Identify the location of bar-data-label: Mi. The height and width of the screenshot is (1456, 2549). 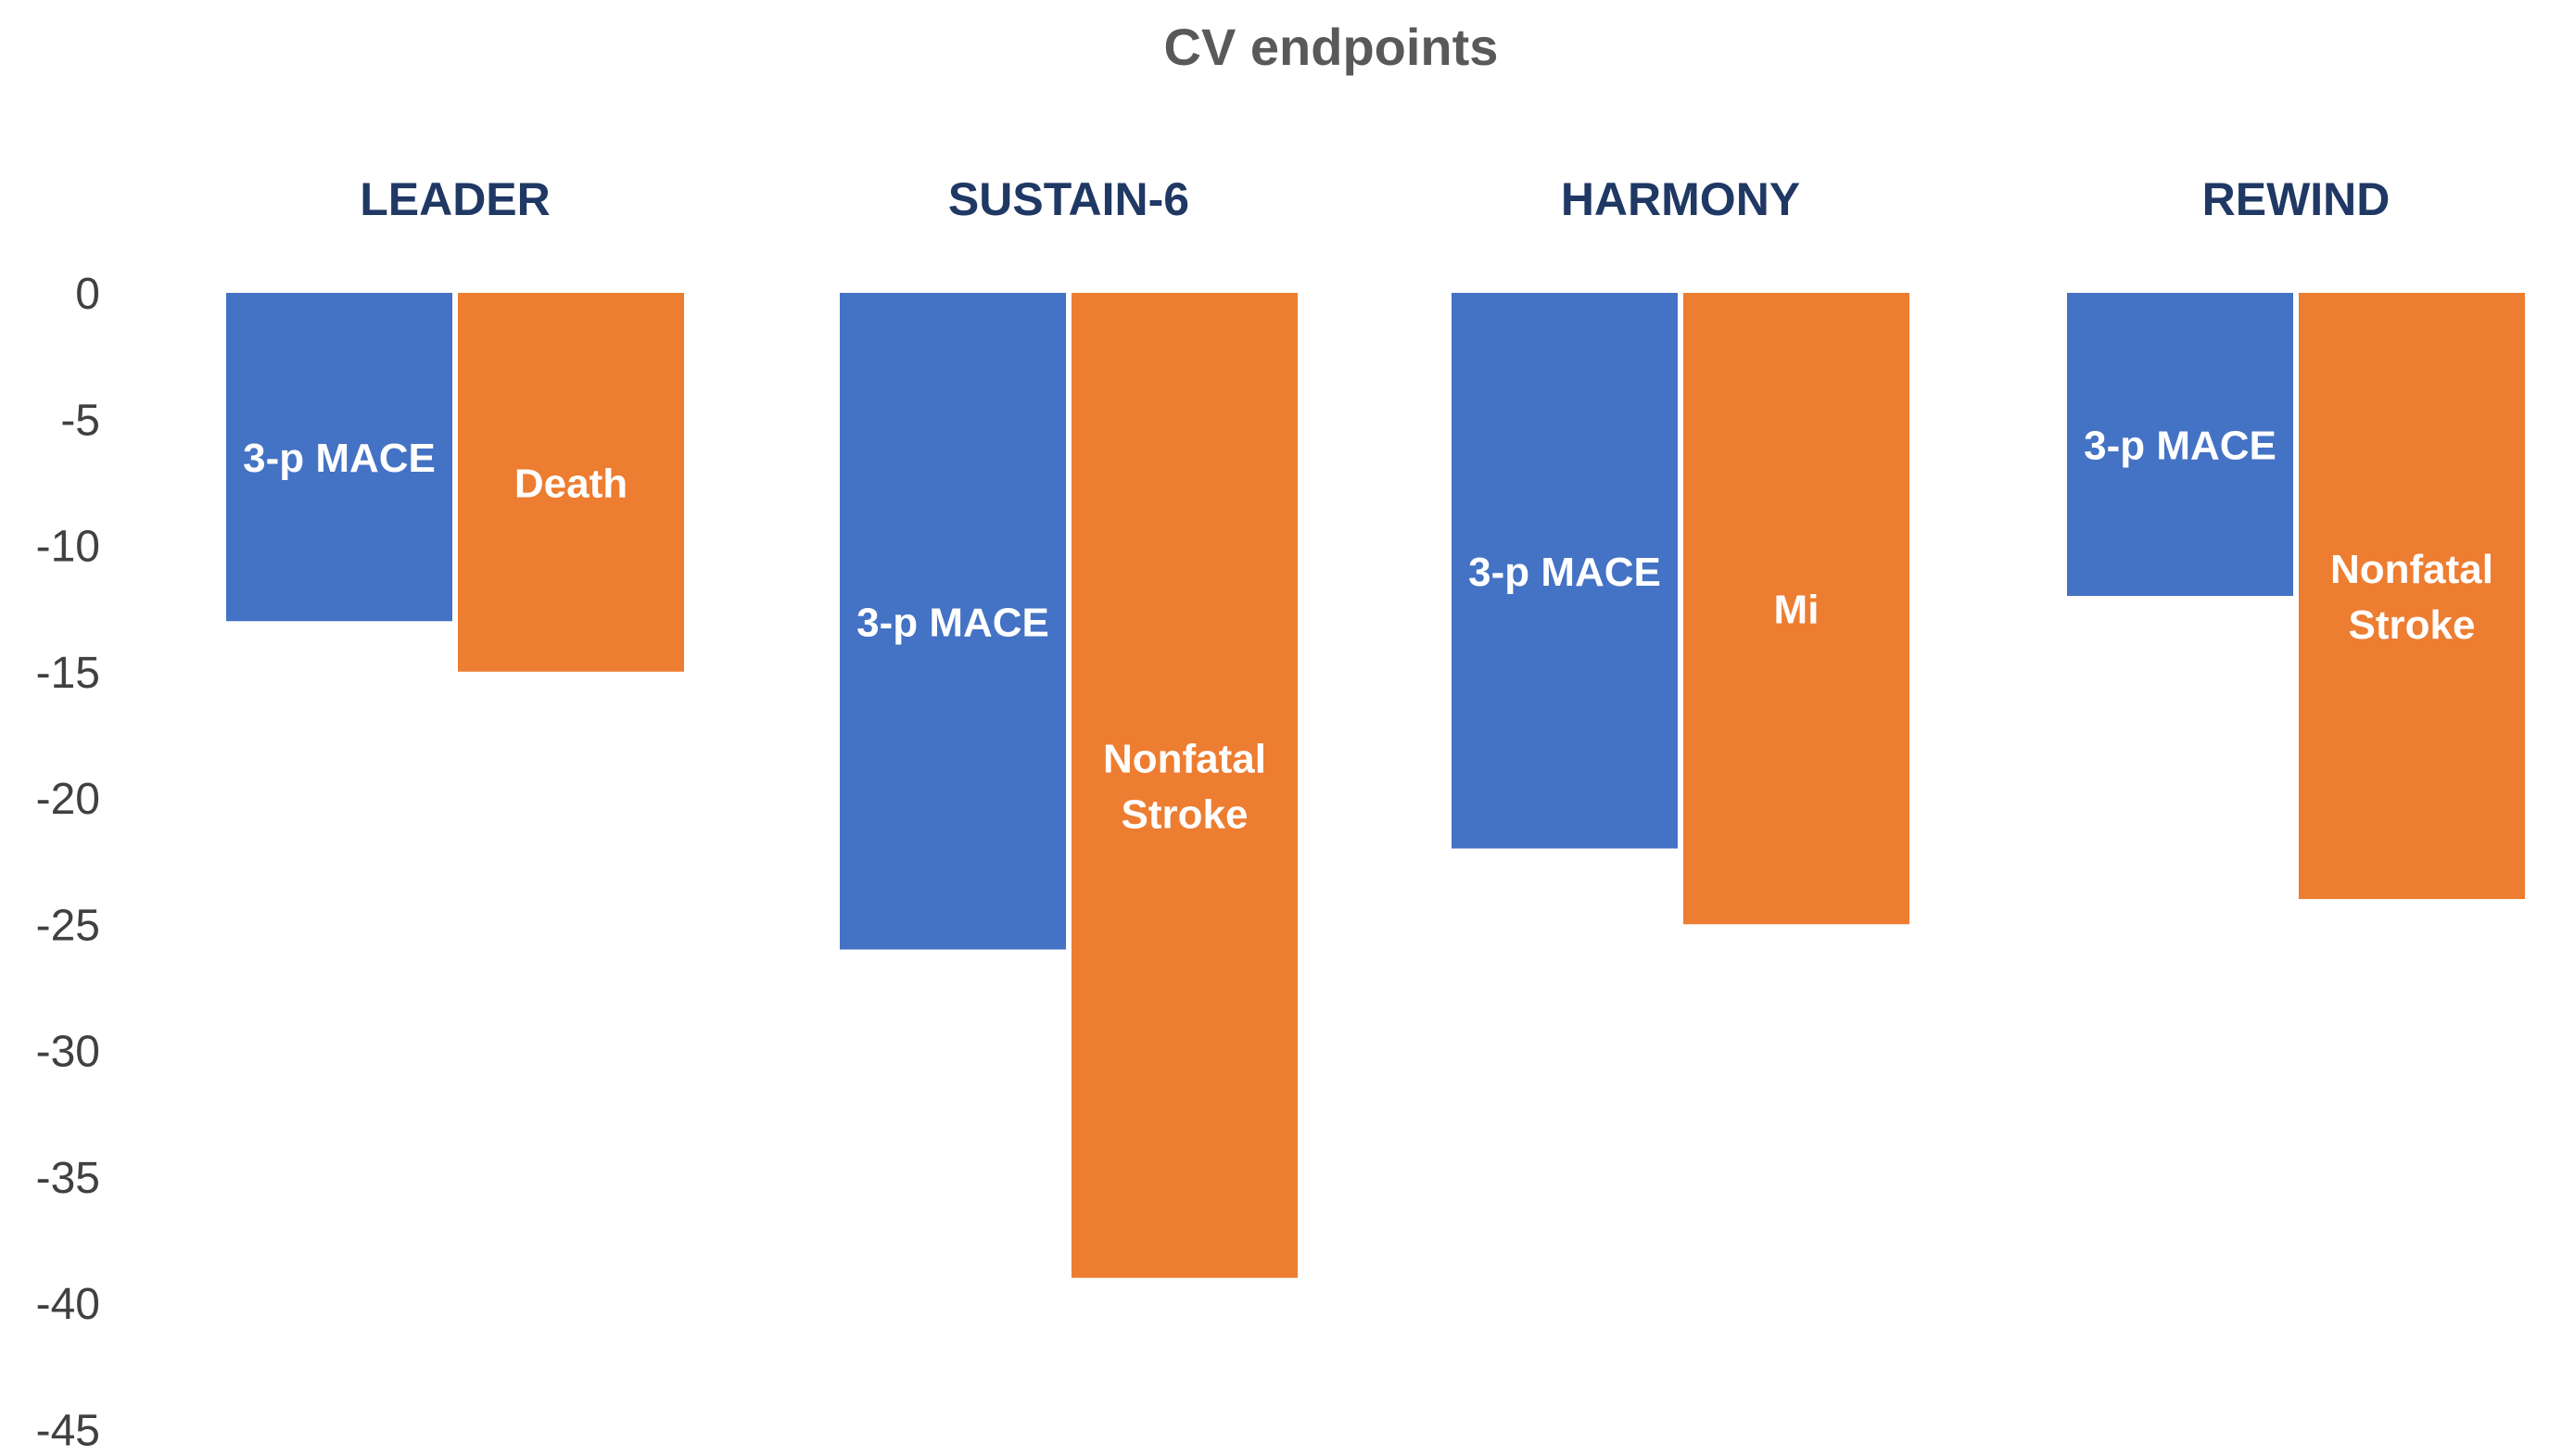
(1797, 610).